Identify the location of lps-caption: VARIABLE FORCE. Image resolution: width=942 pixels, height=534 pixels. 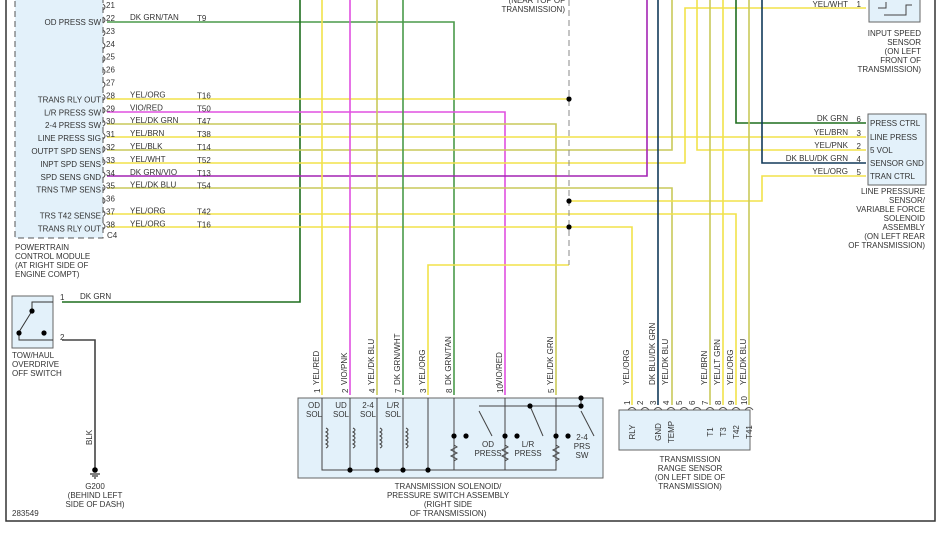
(890, 209).